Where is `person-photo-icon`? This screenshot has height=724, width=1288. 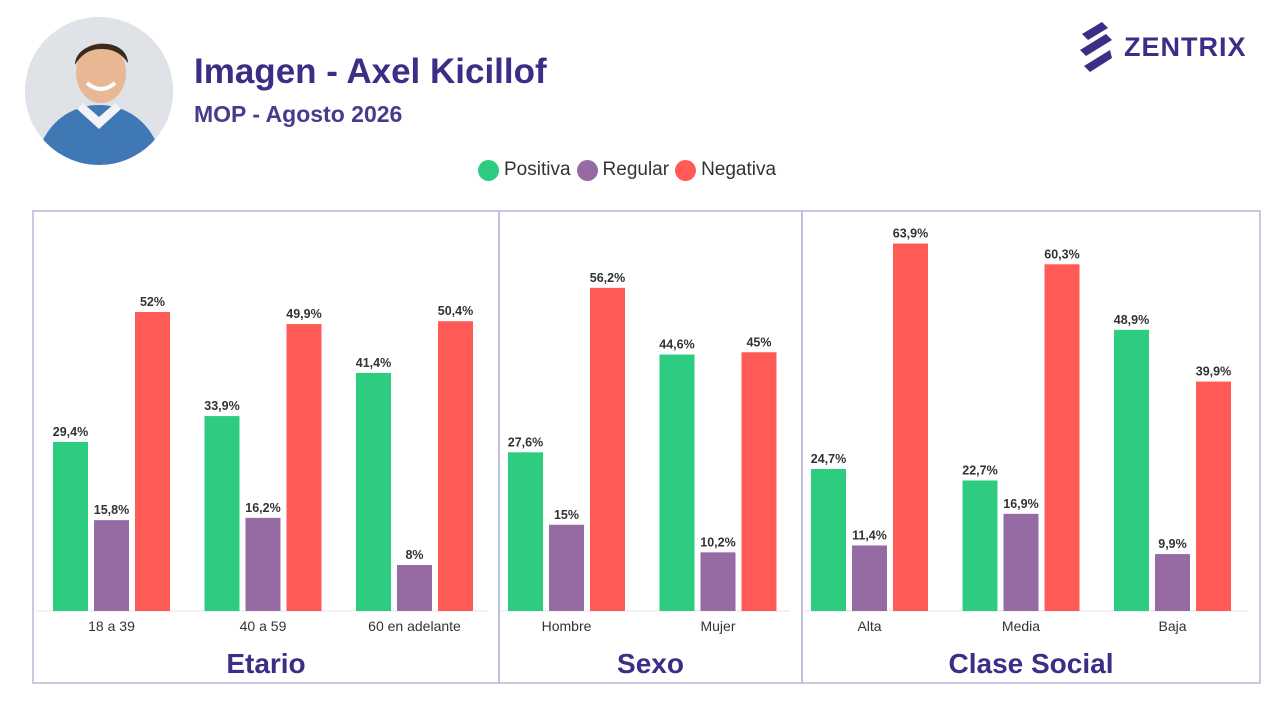 person-photo-icon is located at coordinates (99, 91).